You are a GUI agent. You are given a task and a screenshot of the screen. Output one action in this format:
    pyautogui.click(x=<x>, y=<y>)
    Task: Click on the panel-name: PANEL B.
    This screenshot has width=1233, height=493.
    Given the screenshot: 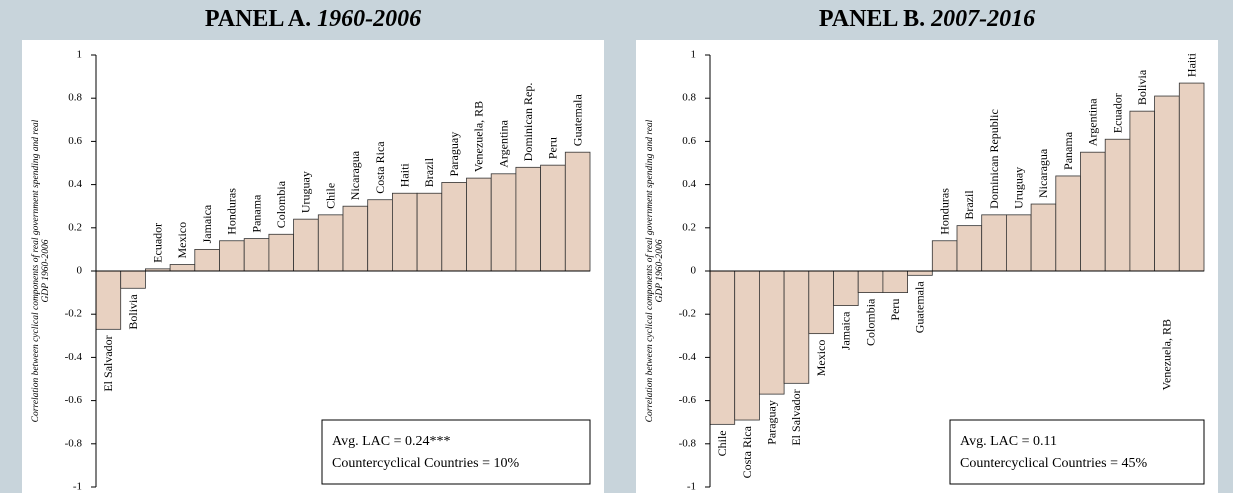 What is the action you would take?
    pyautogui.click(x=872, y=19)
    